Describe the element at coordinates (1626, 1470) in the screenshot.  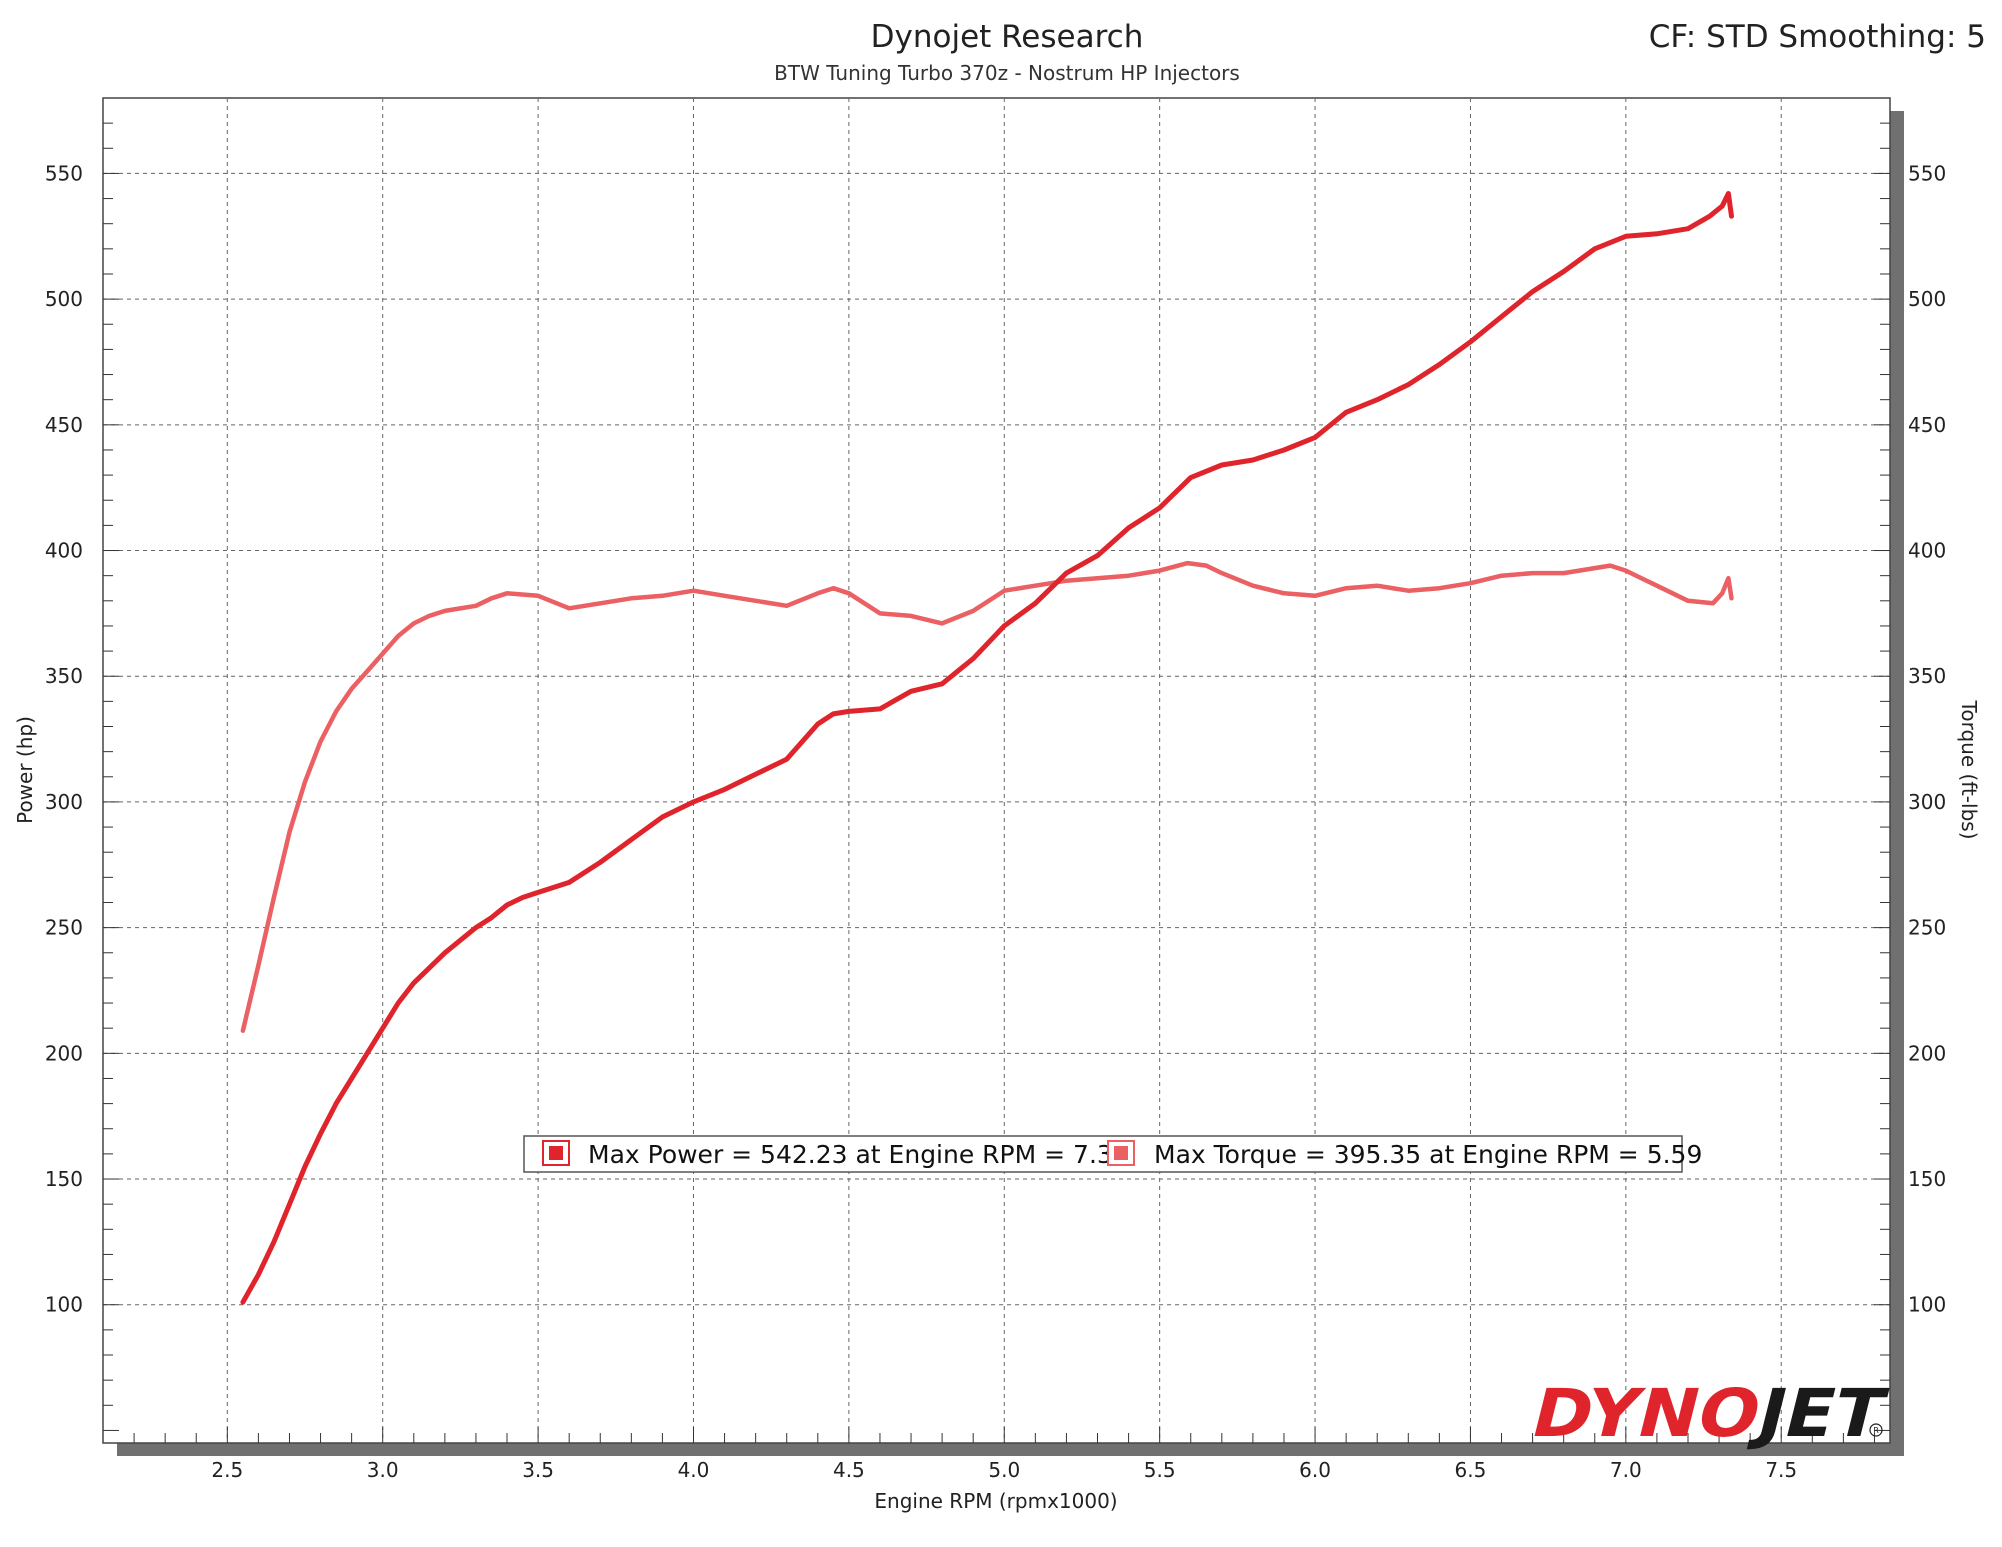
I see `x-tick-label: 7.0` at that location.